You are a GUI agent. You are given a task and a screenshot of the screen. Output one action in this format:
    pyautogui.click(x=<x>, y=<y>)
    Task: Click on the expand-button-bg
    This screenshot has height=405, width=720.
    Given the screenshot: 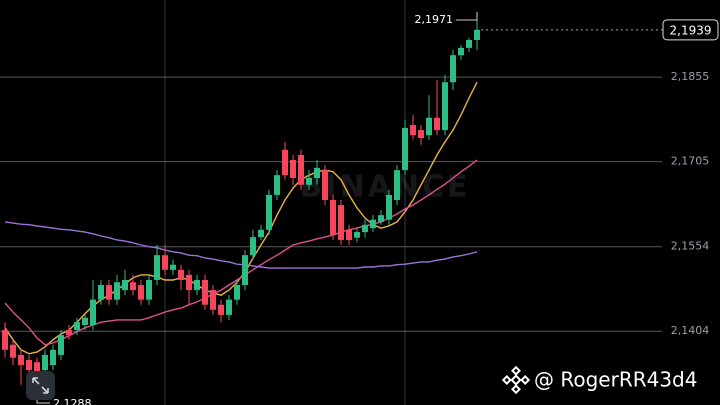 What is the action you would take?
    pyautogui.click(x=40, y=385)
    